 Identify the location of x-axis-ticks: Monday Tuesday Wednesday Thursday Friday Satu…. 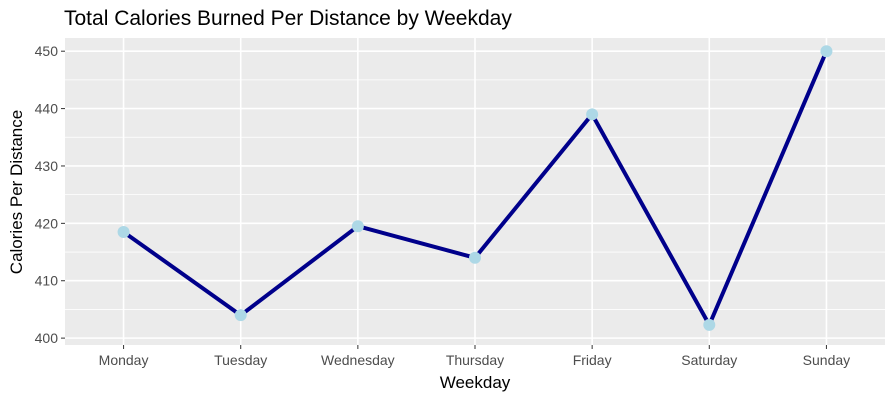
(474, 356).